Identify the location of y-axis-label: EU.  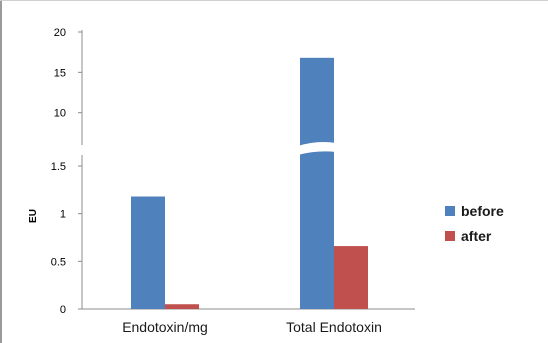
(33, 216).